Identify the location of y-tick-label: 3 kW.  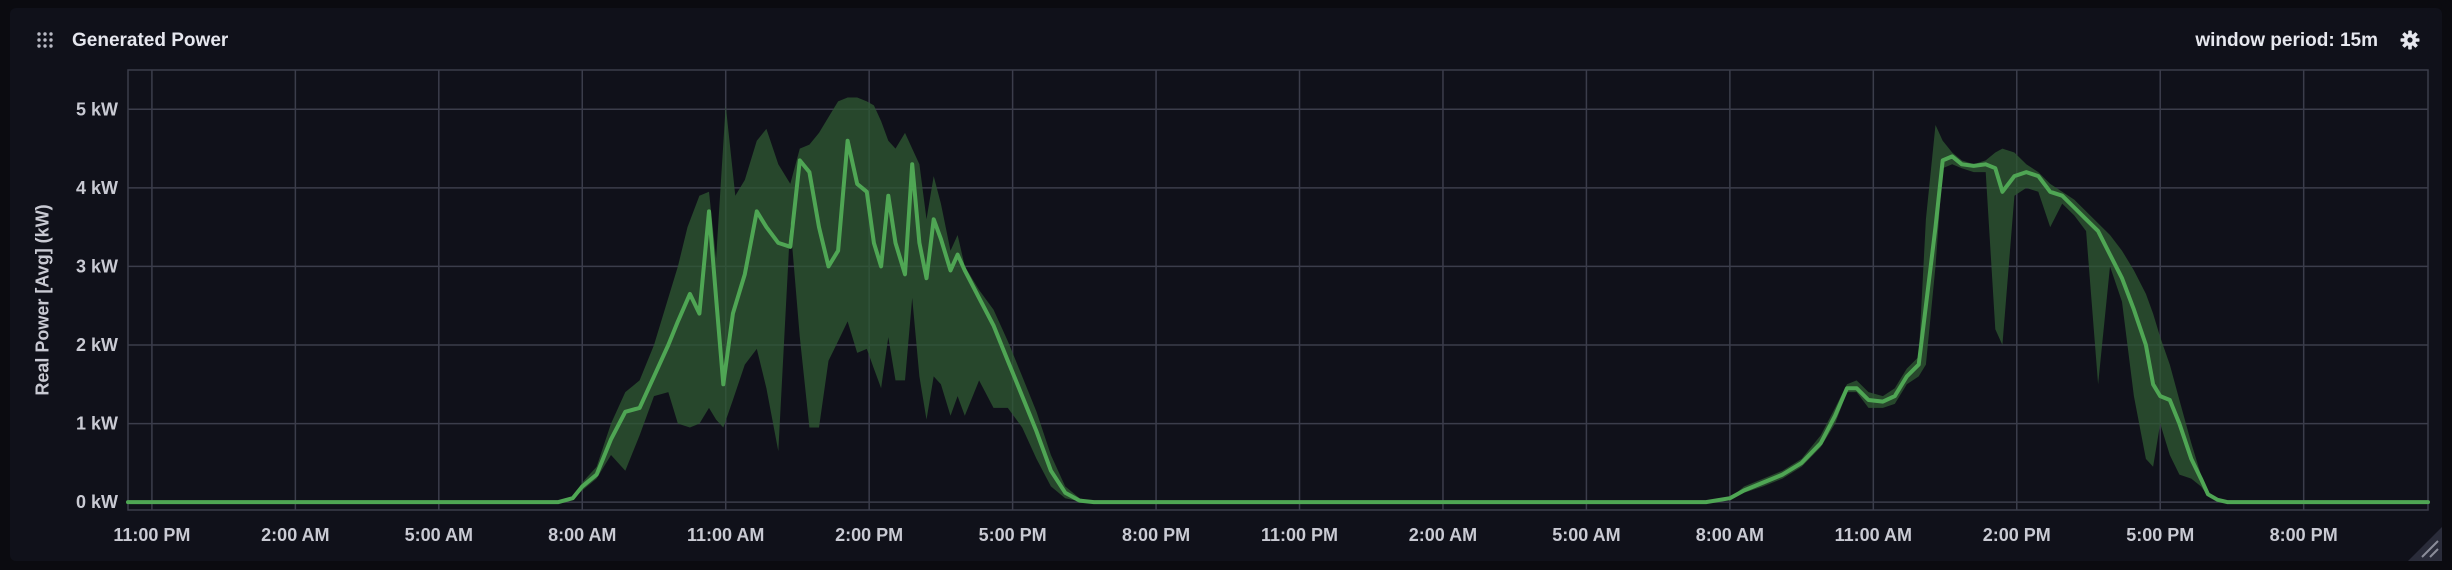
(97, 266).